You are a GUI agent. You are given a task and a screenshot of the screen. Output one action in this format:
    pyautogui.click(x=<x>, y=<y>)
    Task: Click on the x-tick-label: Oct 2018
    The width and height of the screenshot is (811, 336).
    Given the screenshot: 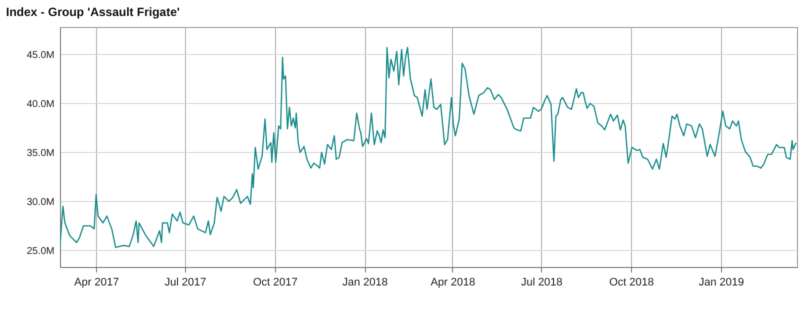 What is the action you would take?
    pyautogui.click(x=631, y=282)
    